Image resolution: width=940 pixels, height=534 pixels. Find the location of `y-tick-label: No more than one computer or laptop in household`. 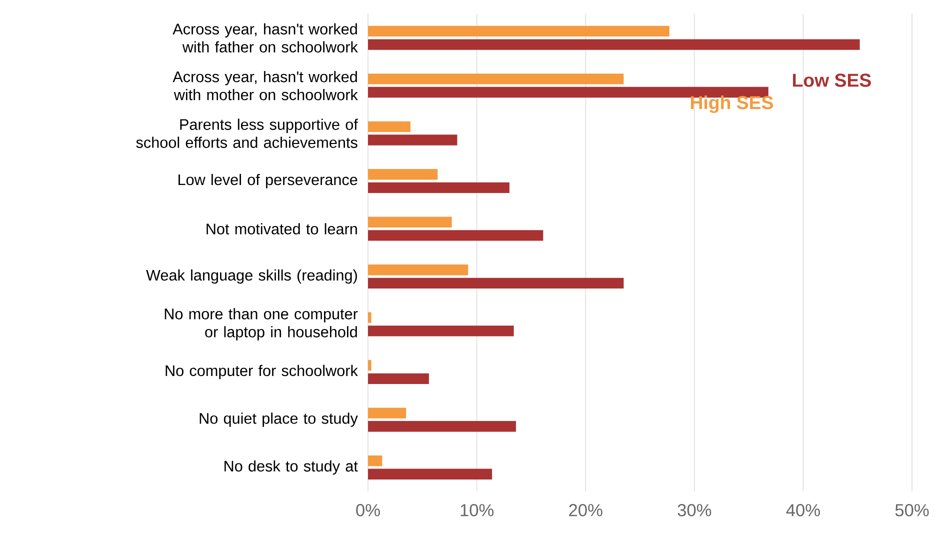

y-tick-label: No more than one computer or laptop in household is located at coordinates (261, 324).